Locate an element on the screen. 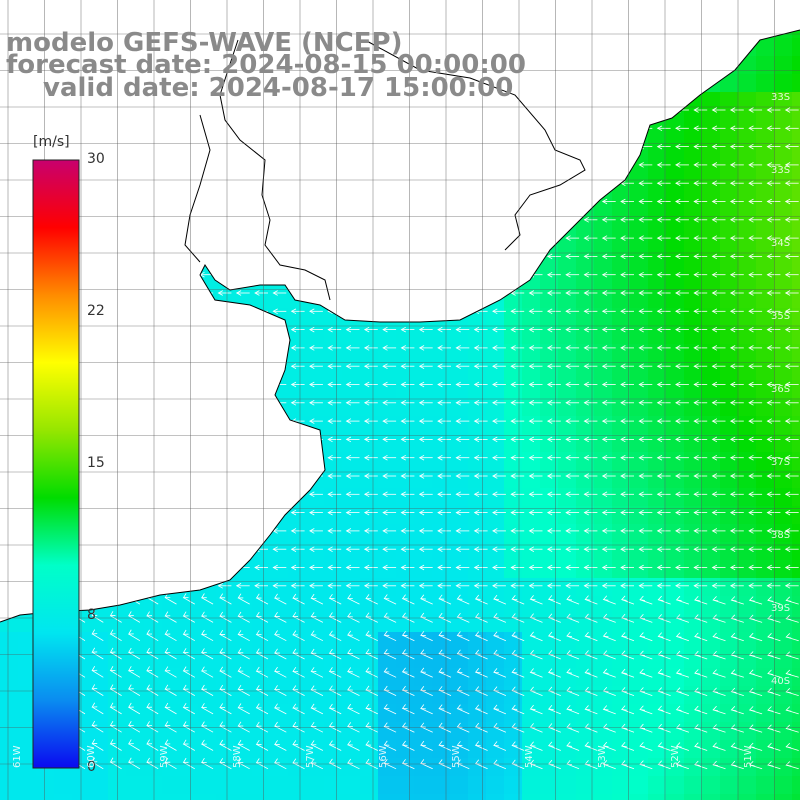 Image resolution: width=800 pixels, height=800 pixels. lon-label-59w: 59W is located at coordinates (164, 756).